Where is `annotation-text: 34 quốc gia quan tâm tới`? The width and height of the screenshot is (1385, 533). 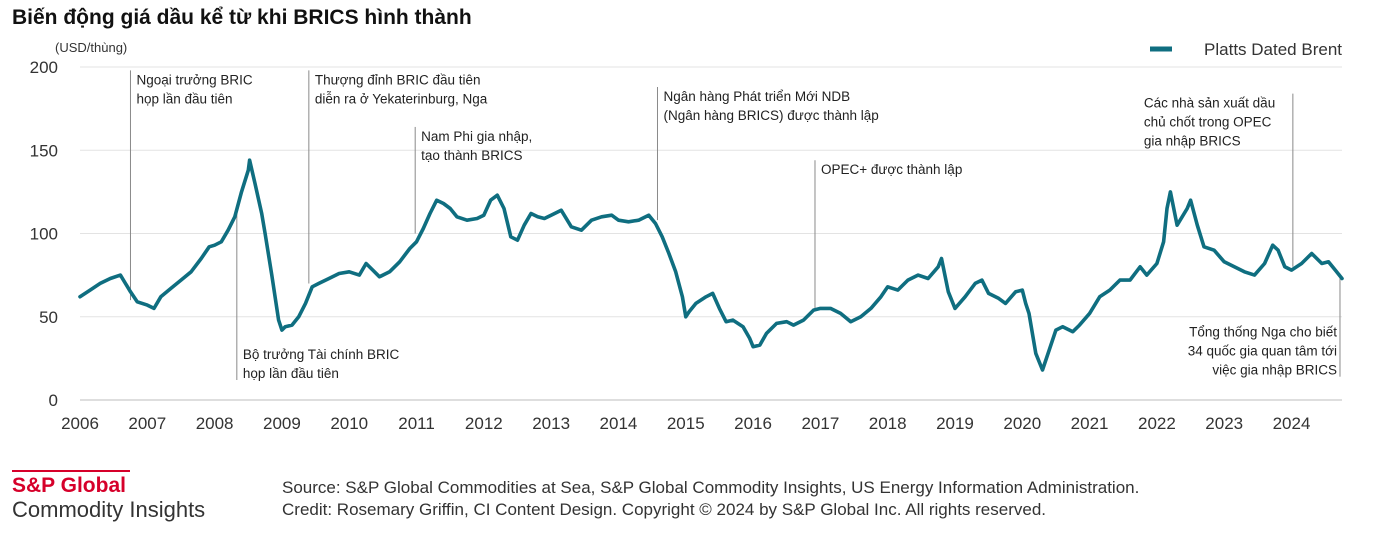 annotation-text: 34 quốc gia quan tâm tới is located at coordinates (1262, 351).